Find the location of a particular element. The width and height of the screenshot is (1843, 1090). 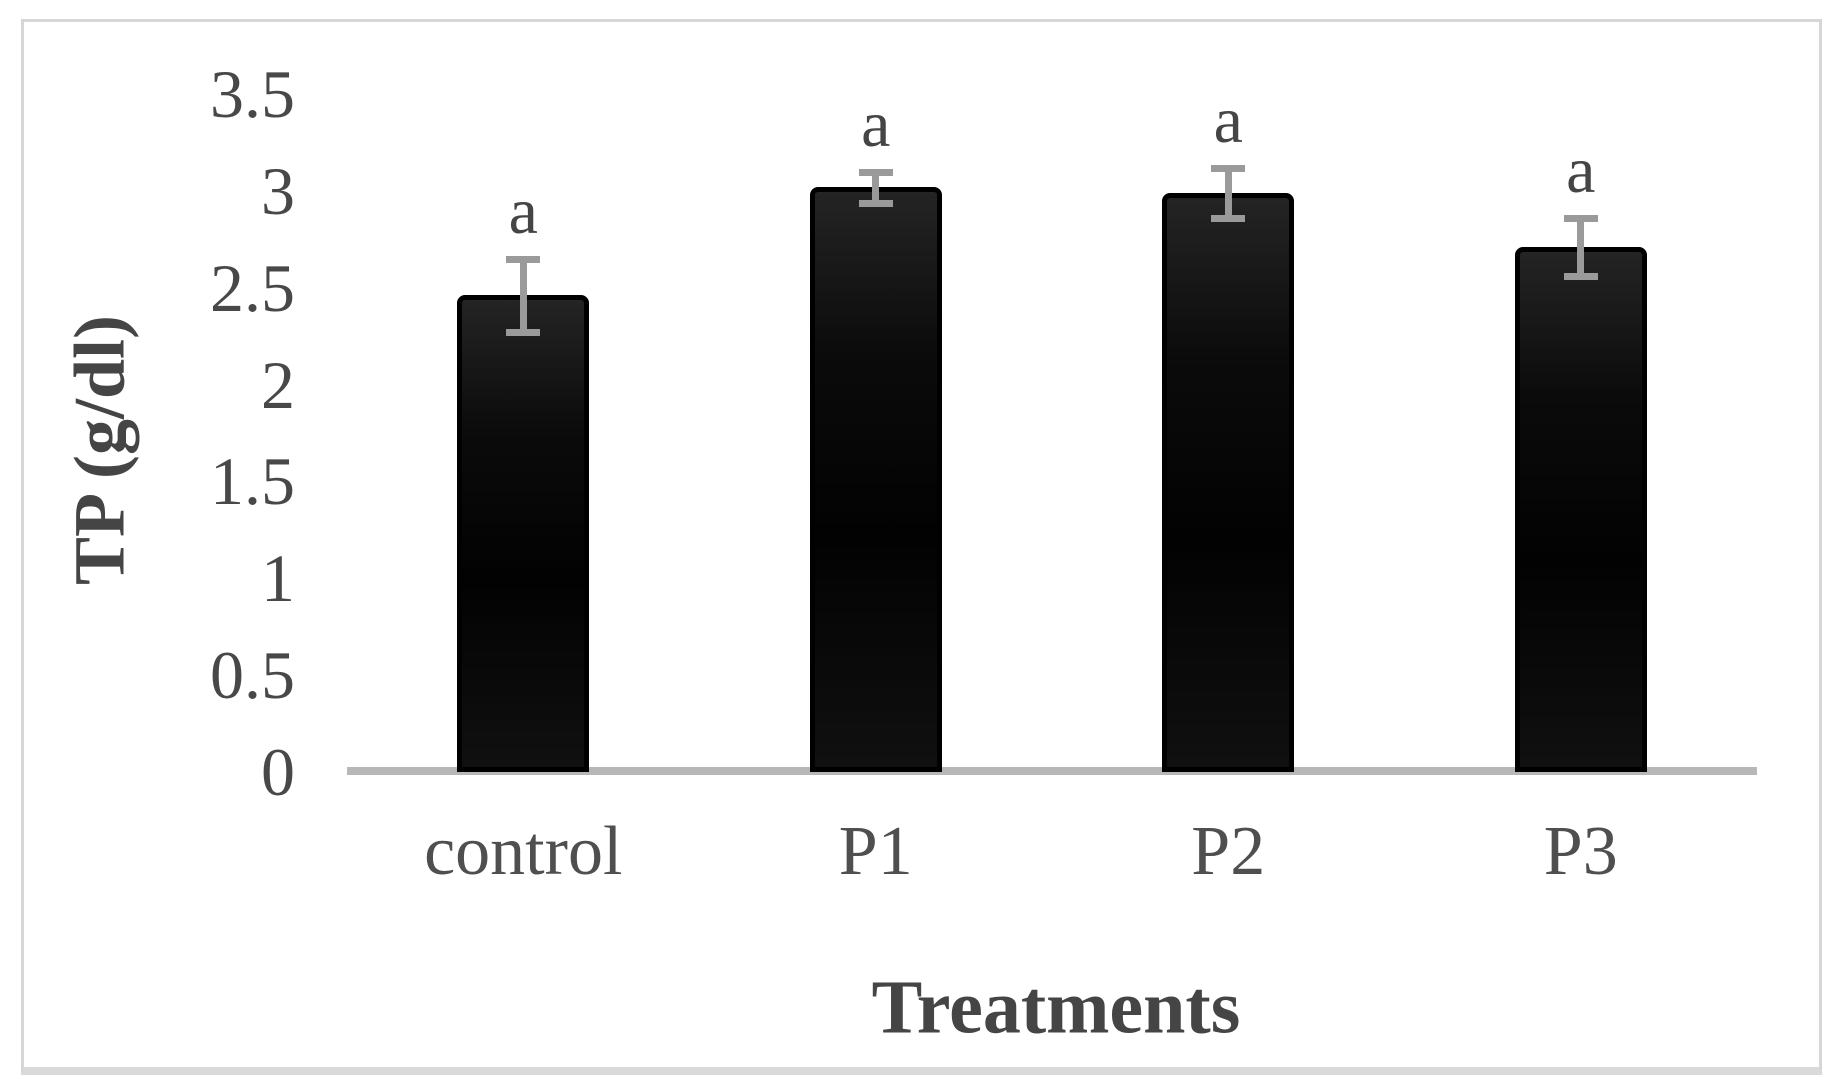

error-bar-top-cap-P1 is located at coordinates (875, 172).